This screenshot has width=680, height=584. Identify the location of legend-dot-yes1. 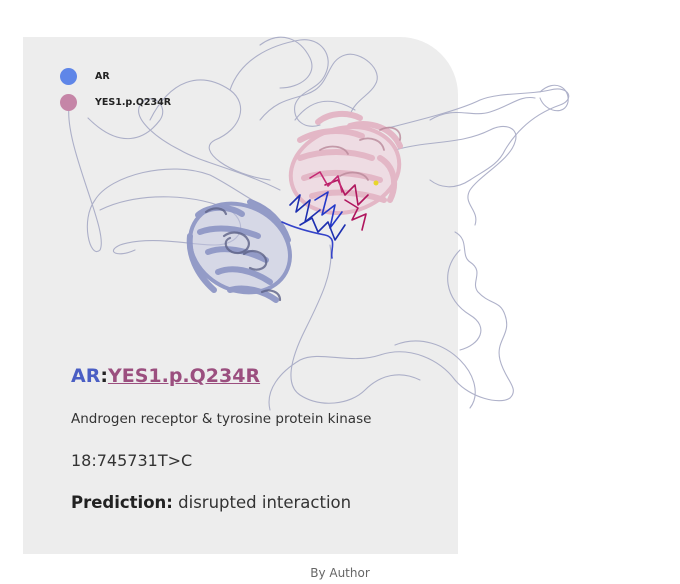
(68, 102).